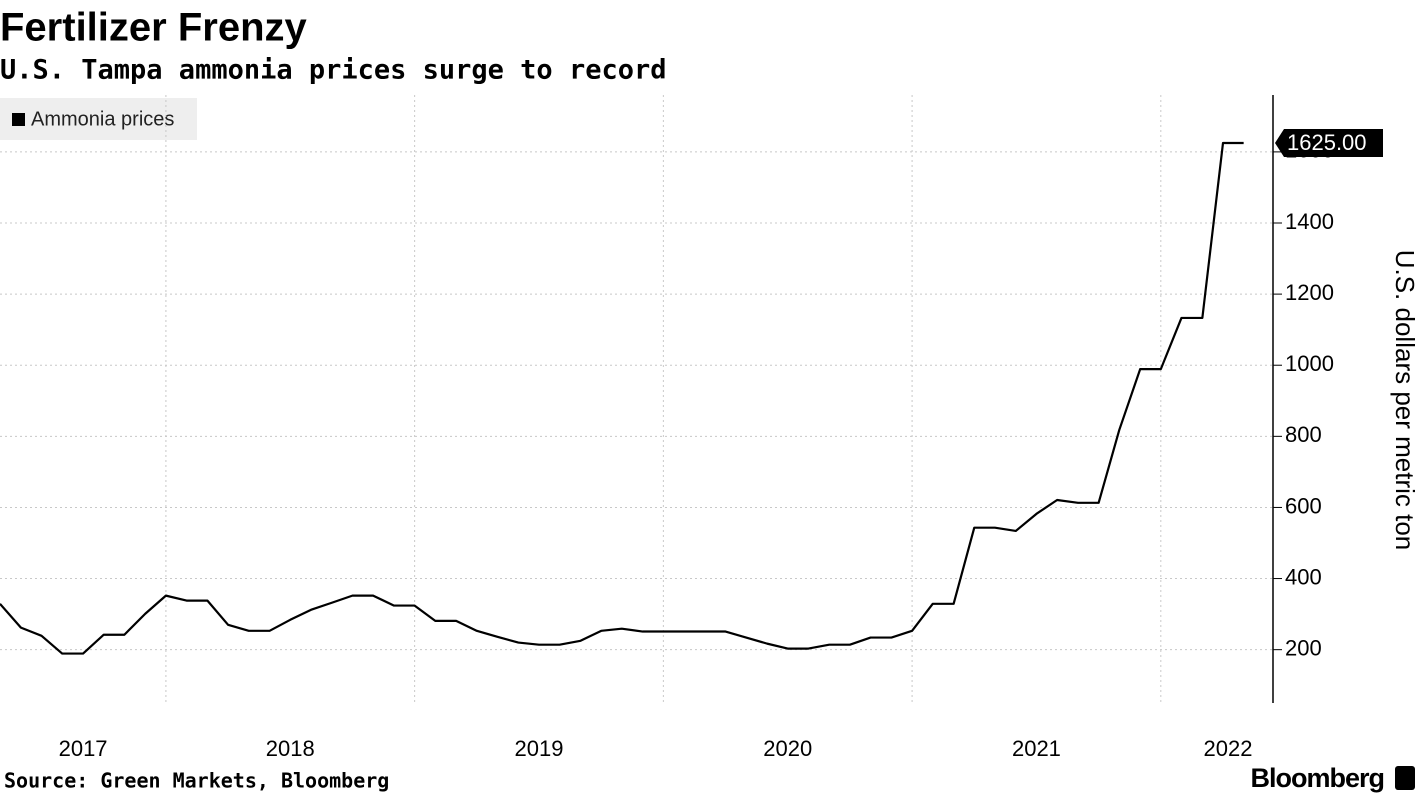  Describe the element at coordinates (539, 748) in the screenshot. I see `x-tick-label: 2019` at that location.